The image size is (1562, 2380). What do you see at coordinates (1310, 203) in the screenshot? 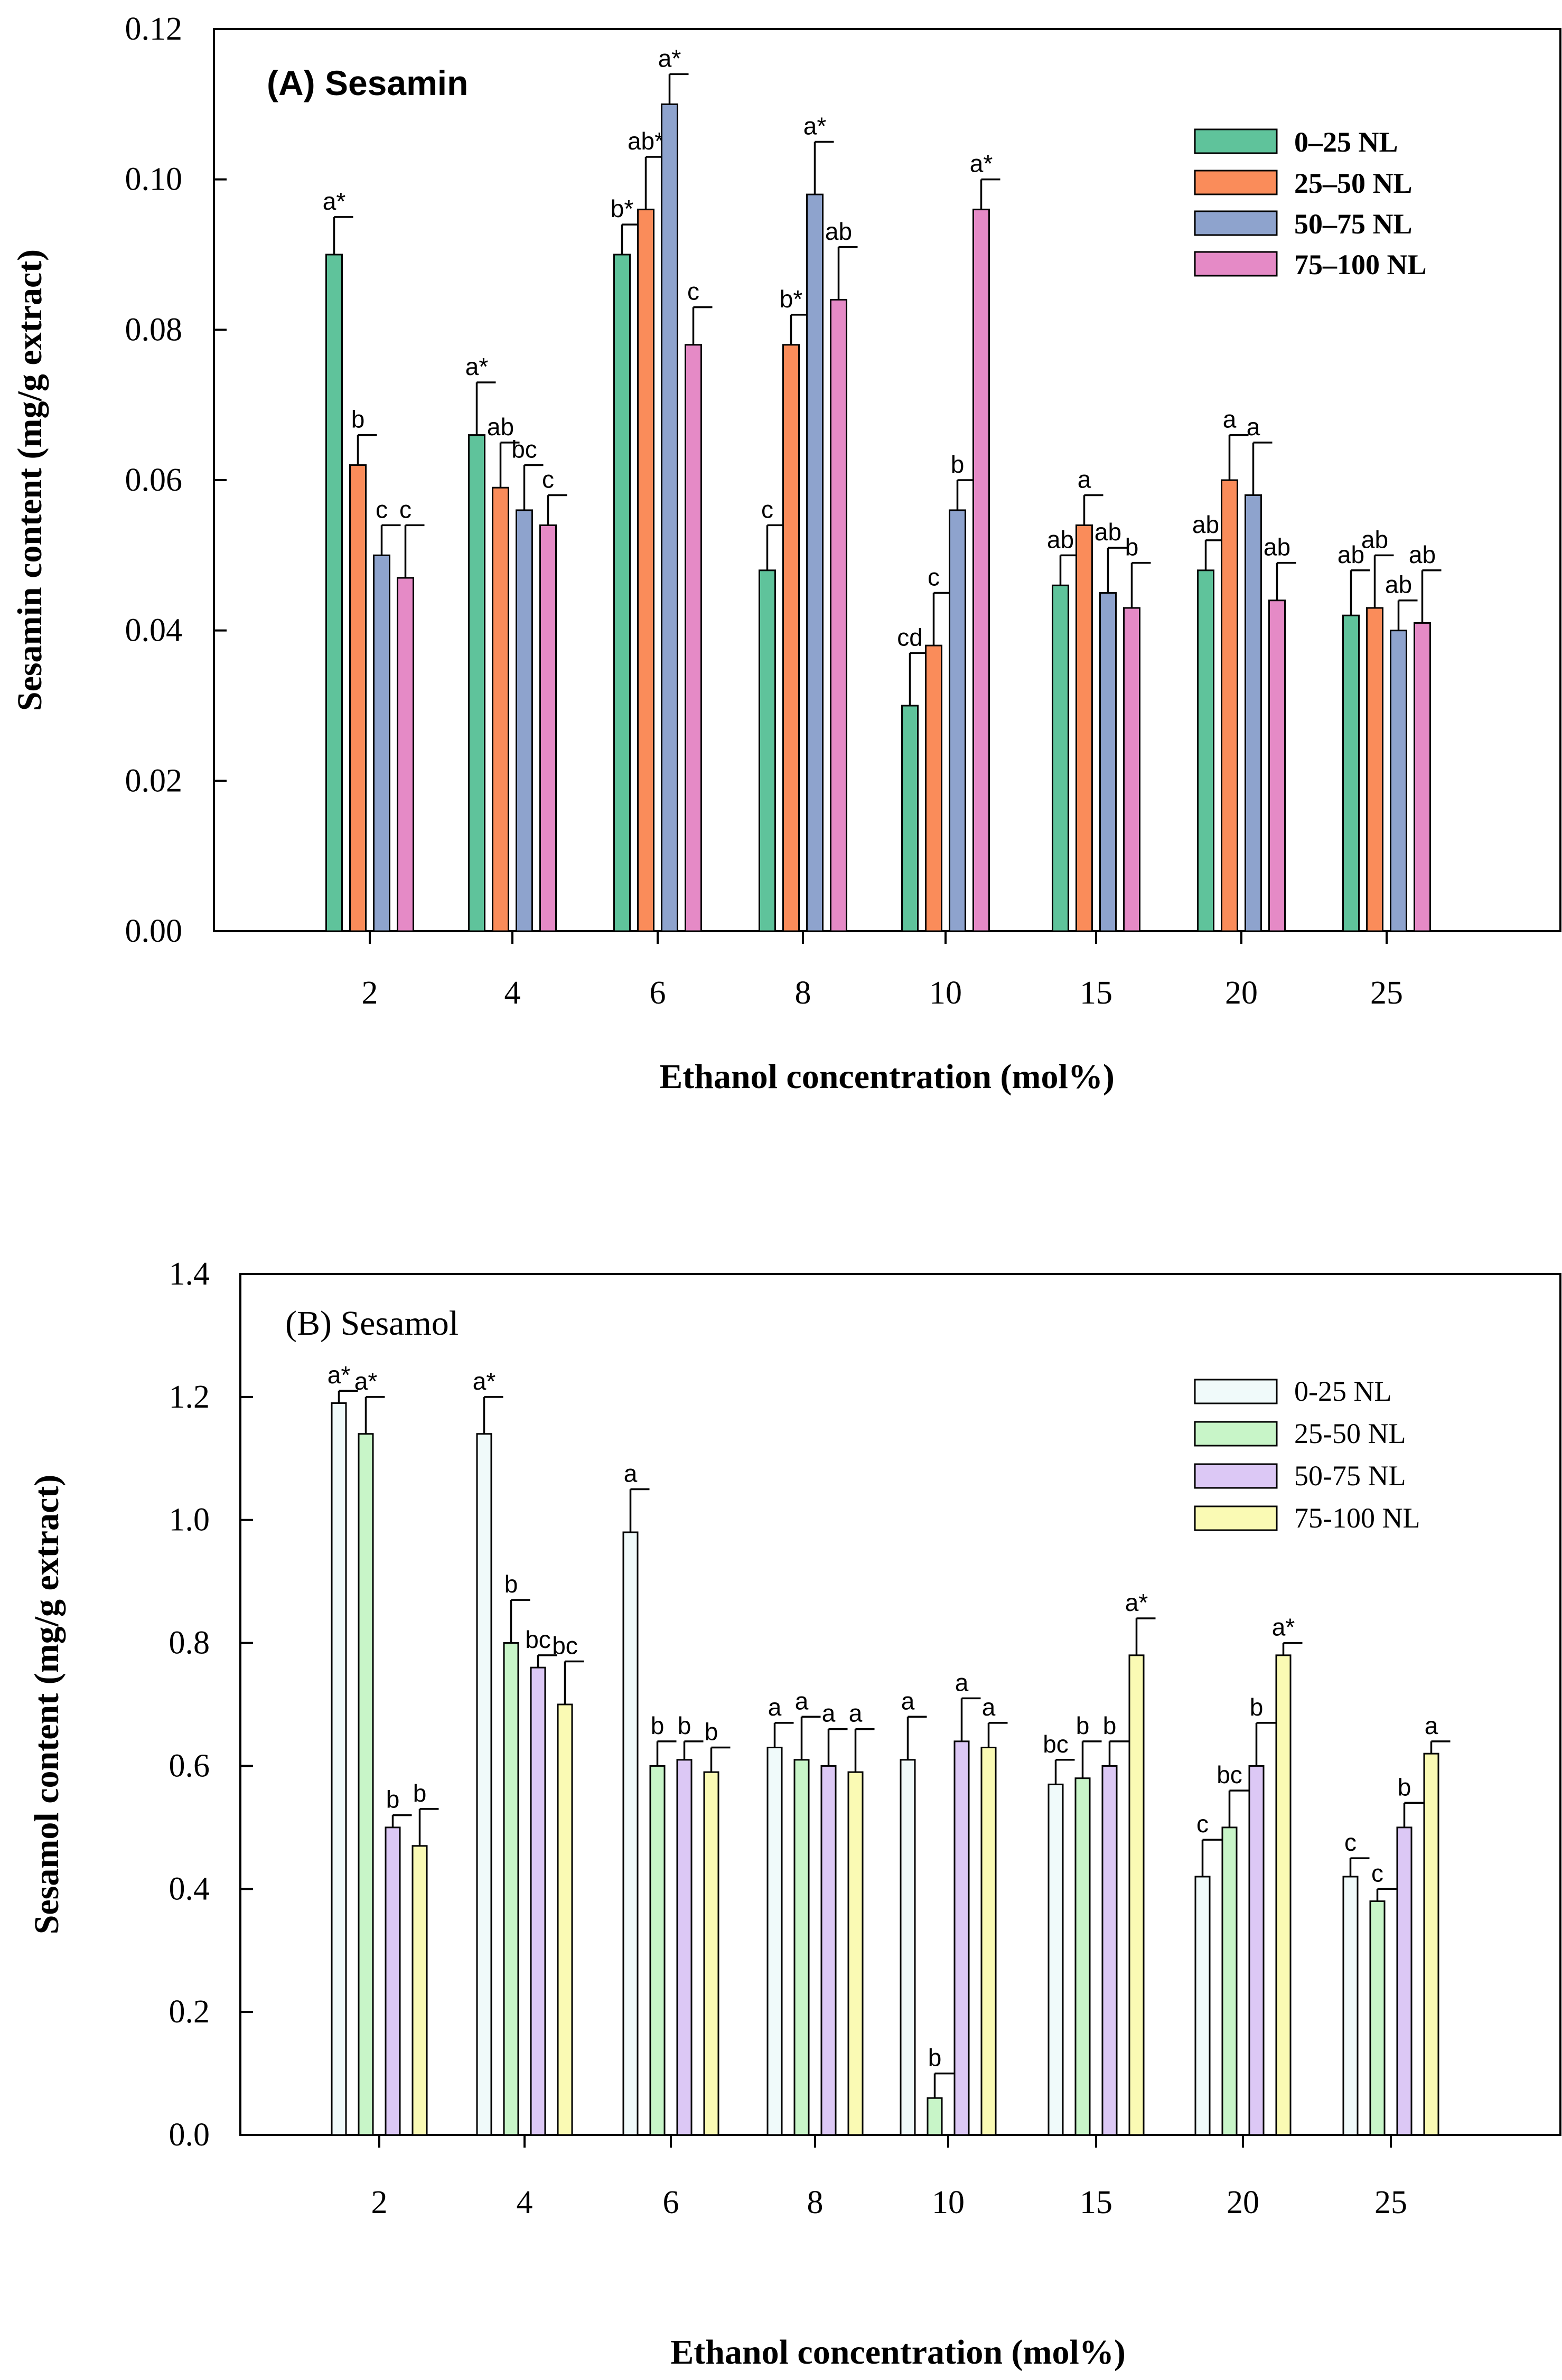
I see `panel-a-legend: 0–25 NL 25–50 NL 50–75 NL 75–100 NL` at bounding box center [1310, 203].